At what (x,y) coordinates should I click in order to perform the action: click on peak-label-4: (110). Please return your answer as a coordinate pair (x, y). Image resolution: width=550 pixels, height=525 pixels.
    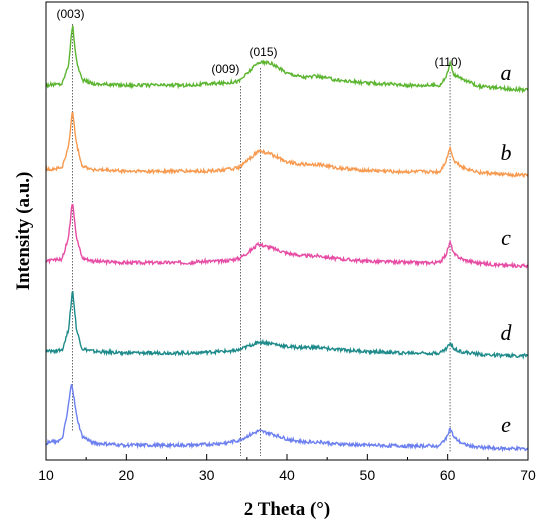
    Looking at the image, I should click on (448, 62).